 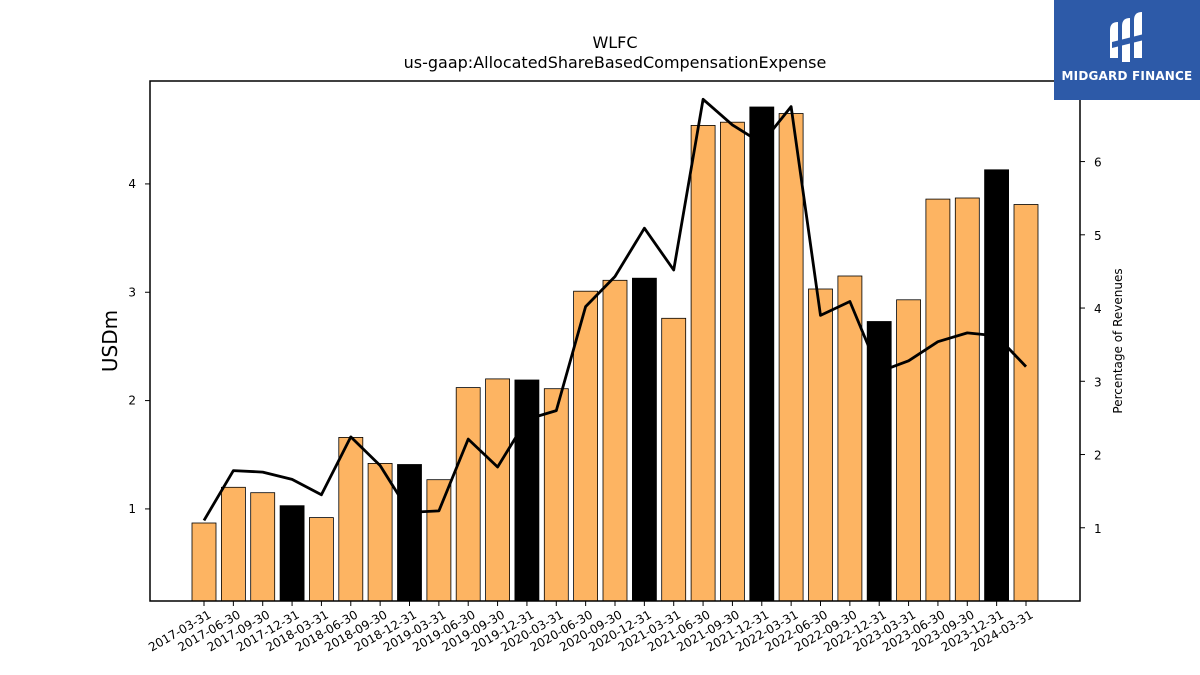 I want to click on logo-mark-icon, so click(x=1127, y=37).